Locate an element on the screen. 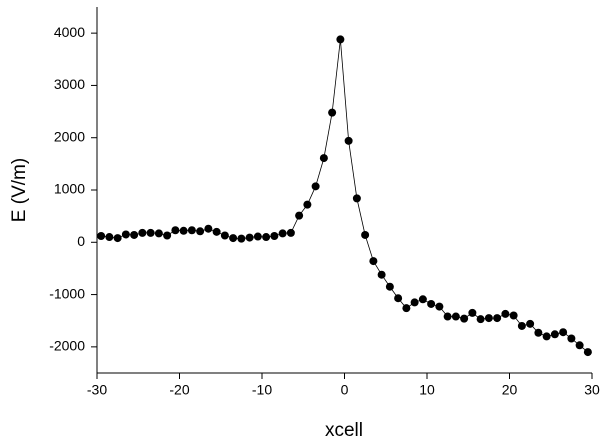 The height and width of the screenshot is (443, 602). x-tick-label: 10 is located at coordinates (427, 390).